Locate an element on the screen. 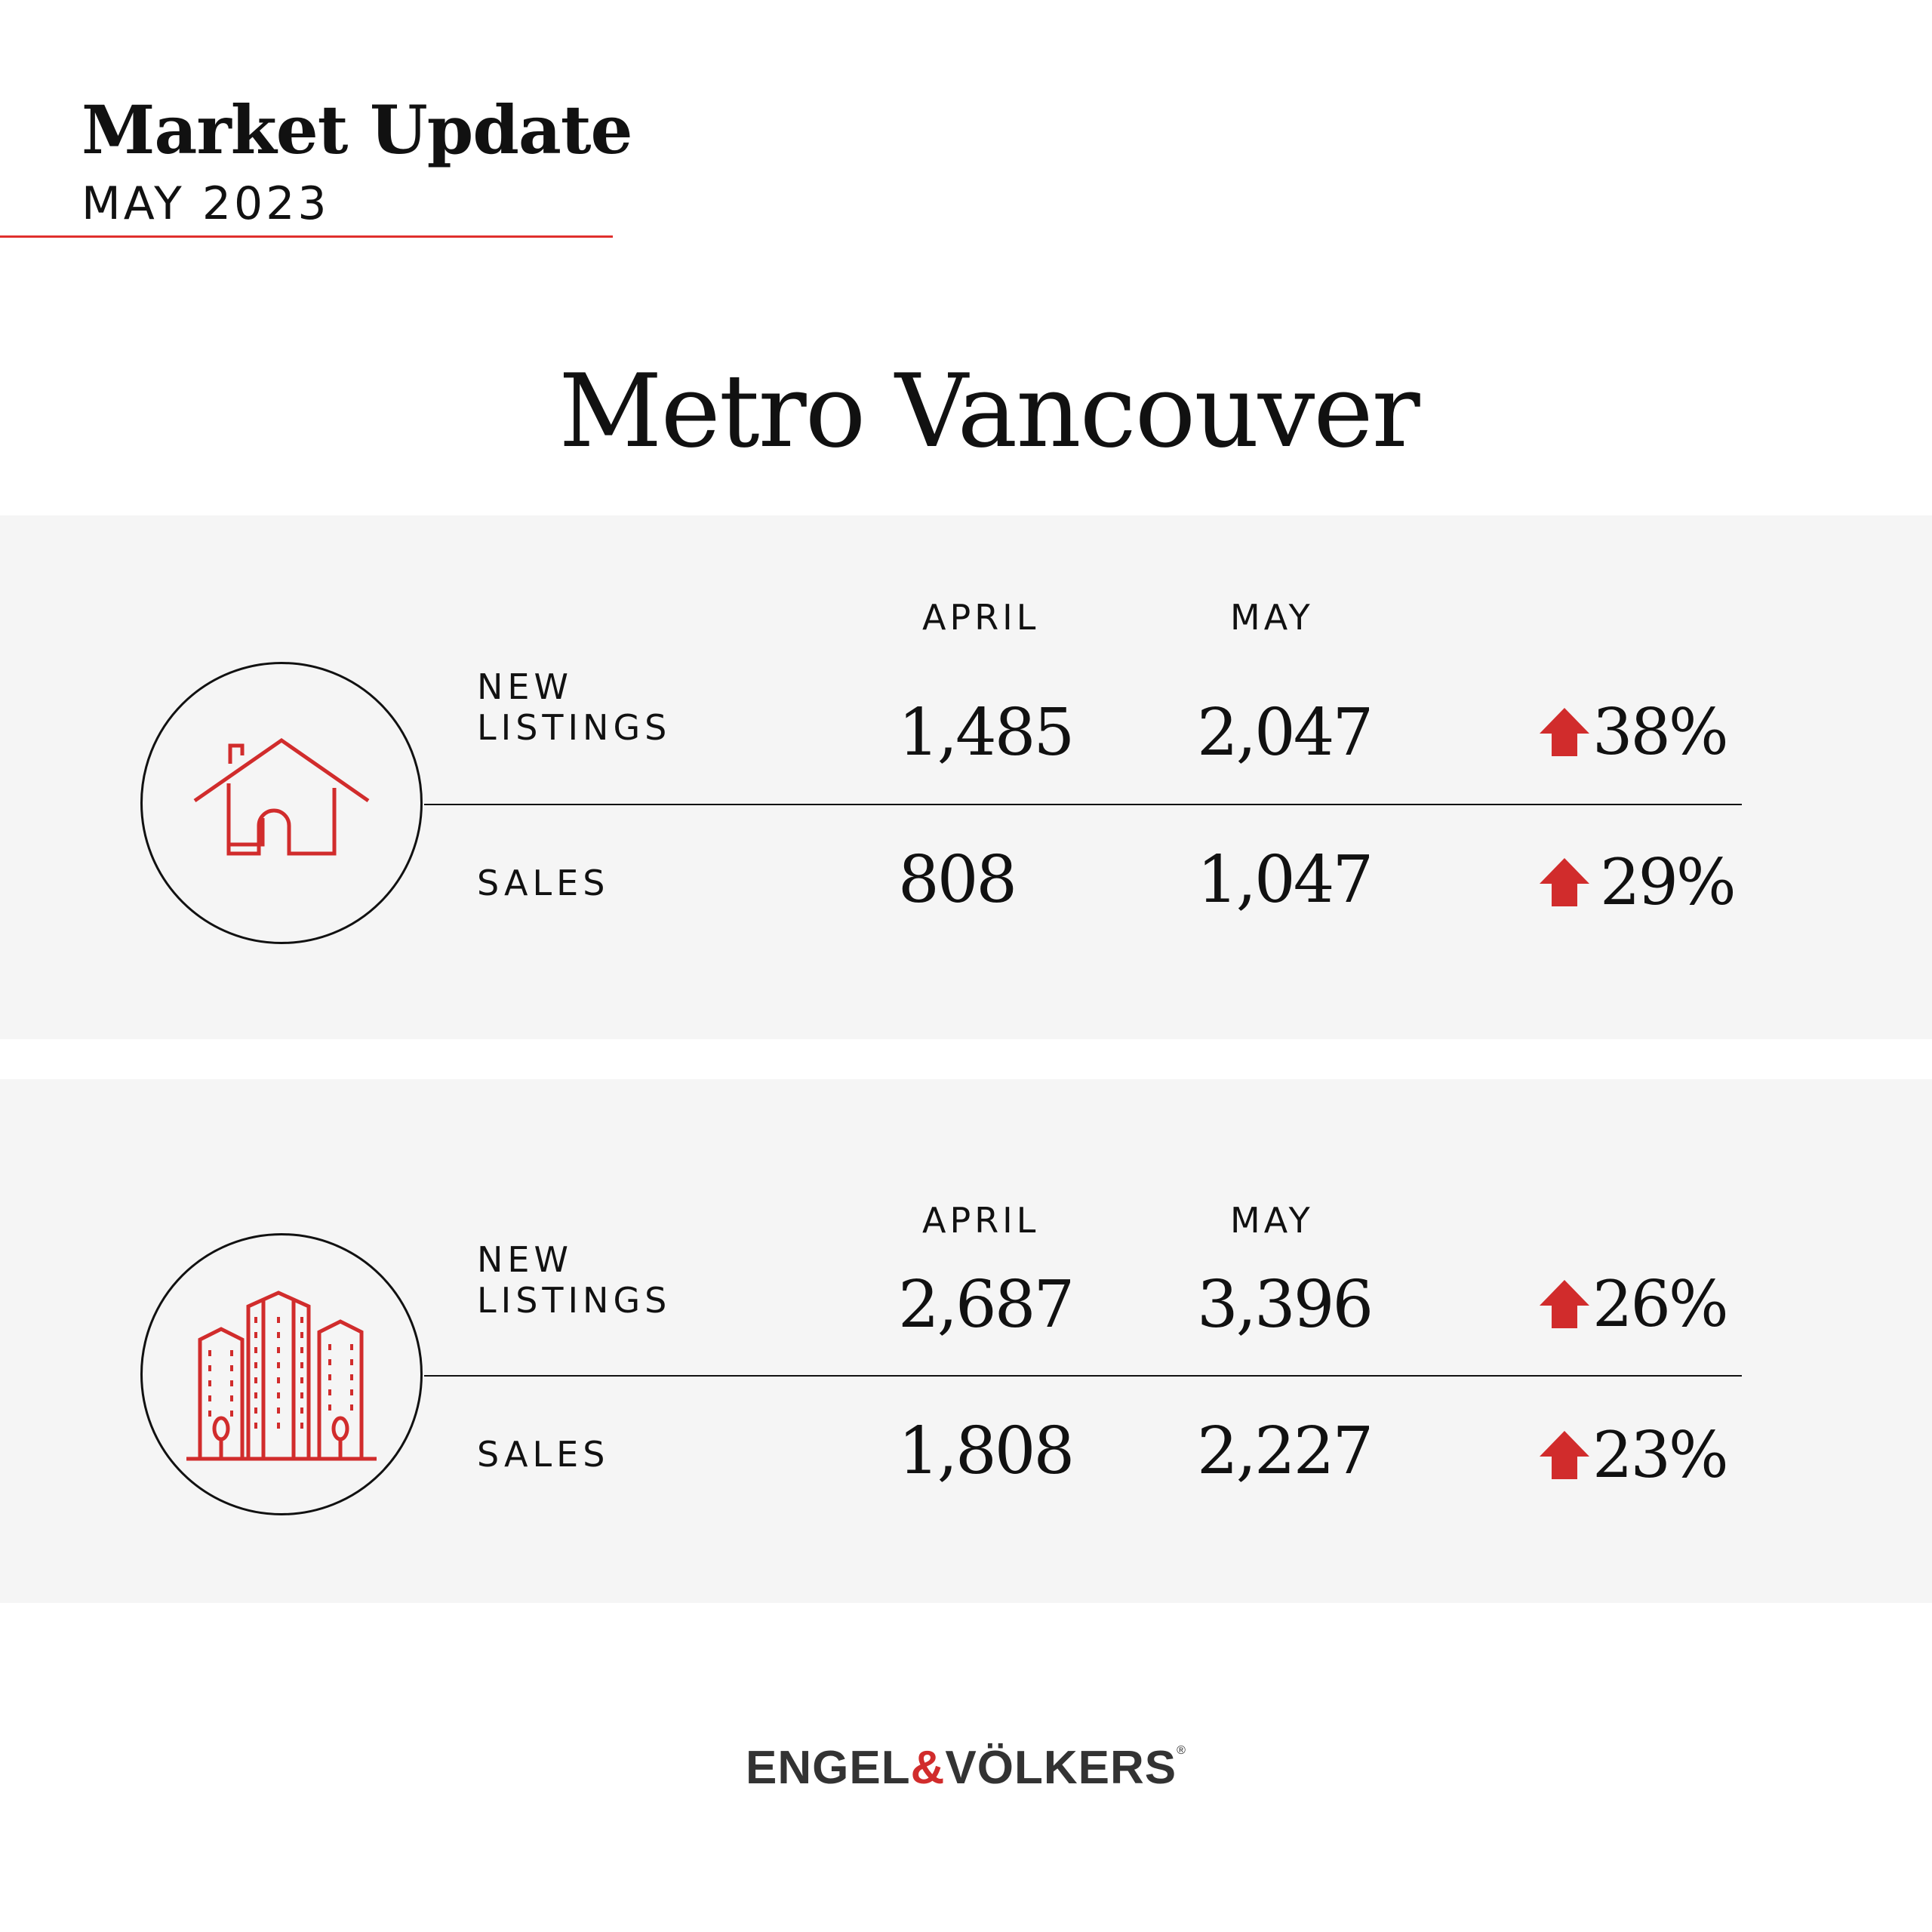 The image size is (1932, 1932). change-sales: 29% is located at coordinates (1638, 882).